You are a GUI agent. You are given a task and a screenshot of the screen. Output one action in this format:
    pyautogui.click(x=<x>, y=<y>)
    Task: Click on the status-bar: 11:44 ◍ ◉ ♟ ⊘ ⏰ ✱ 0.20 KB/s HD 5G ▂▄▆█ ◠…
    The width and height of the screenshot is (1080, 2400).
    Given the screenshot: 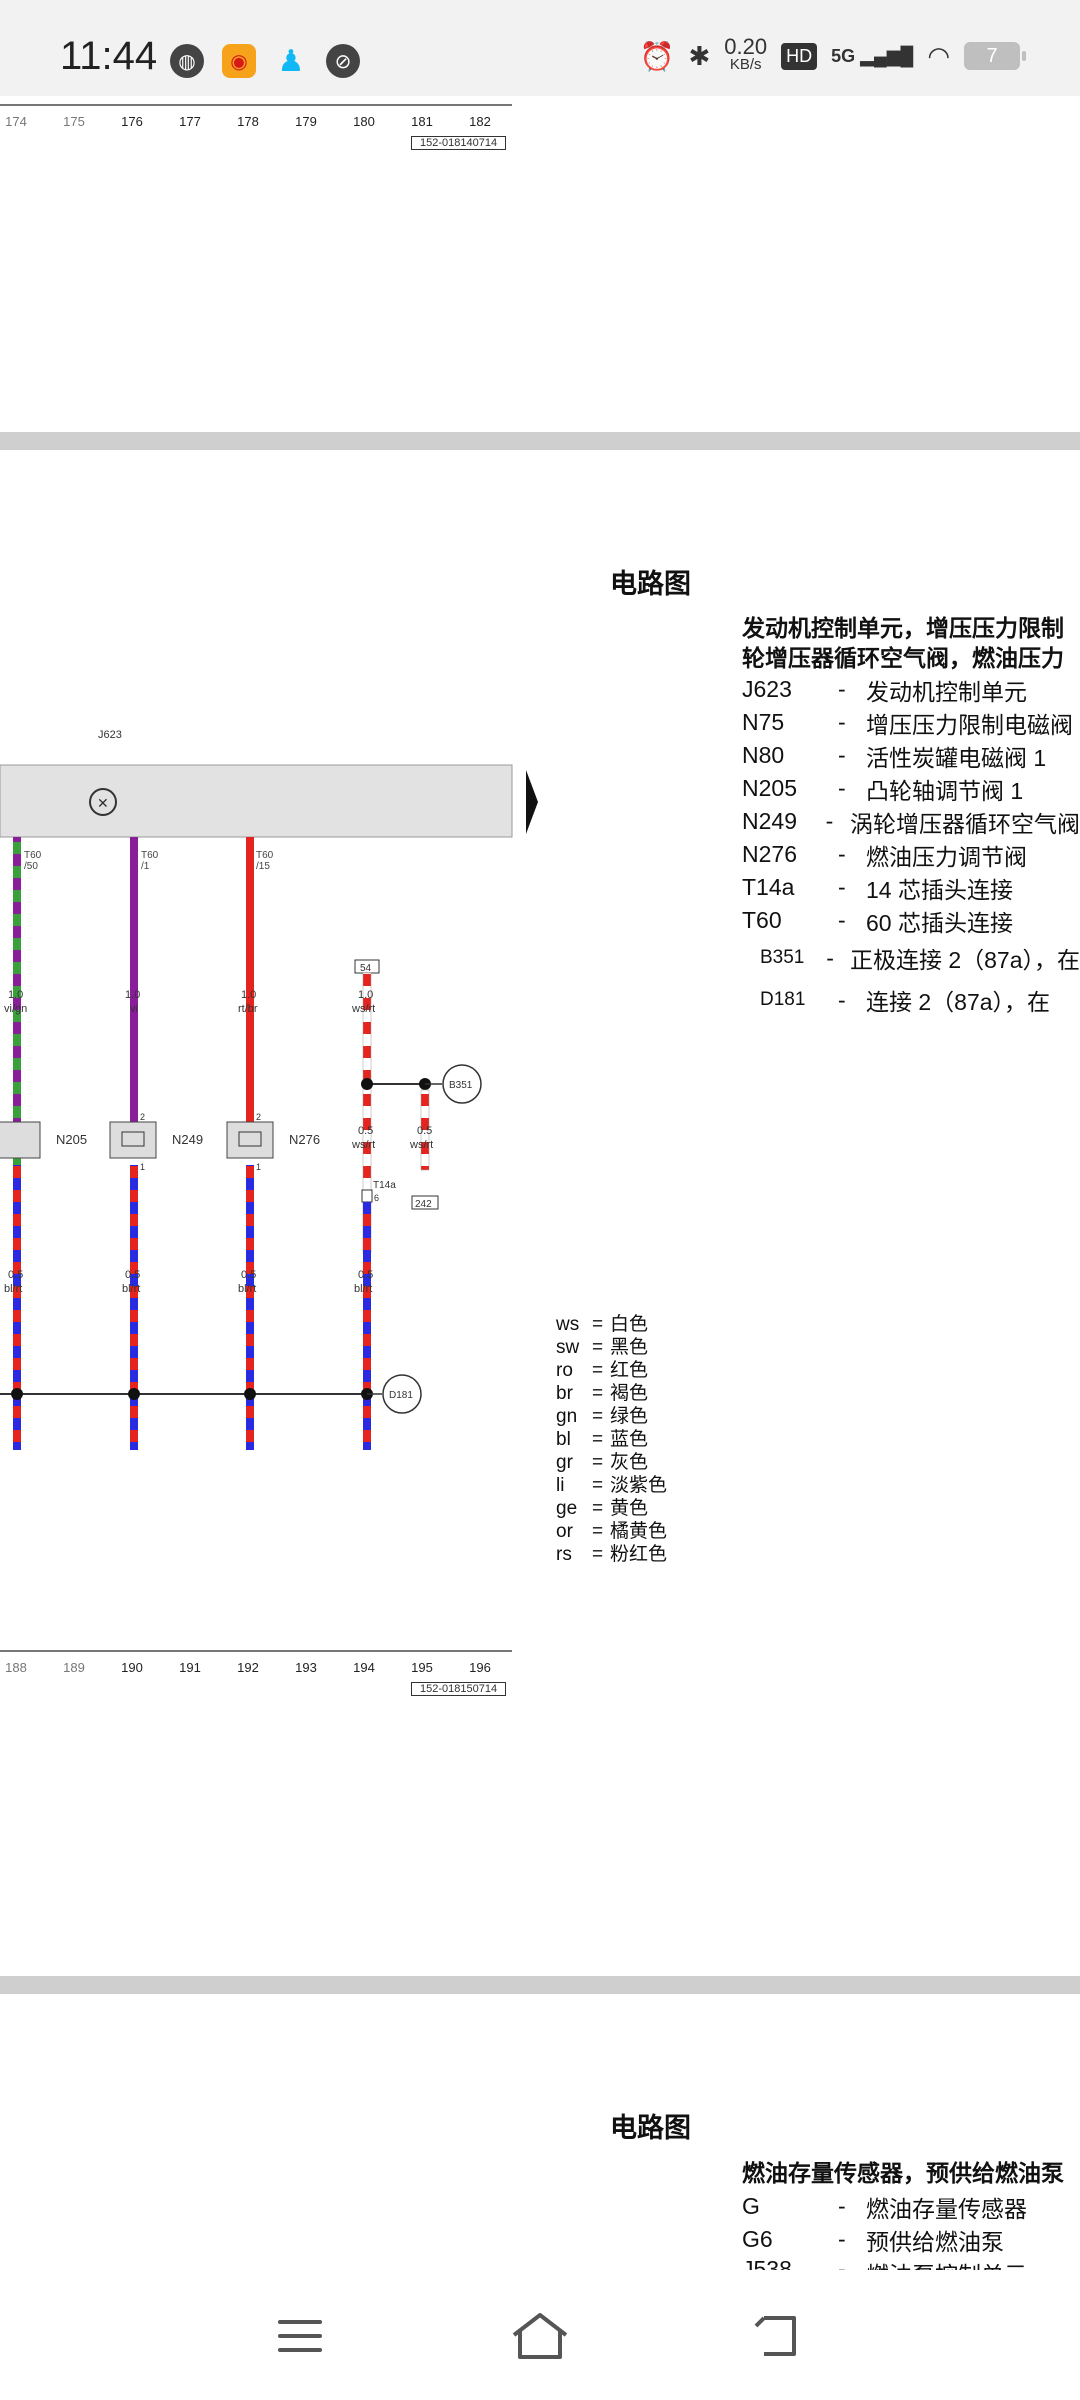 What is the action you would take?
    pyautogui.click(x=540, y=48)
    